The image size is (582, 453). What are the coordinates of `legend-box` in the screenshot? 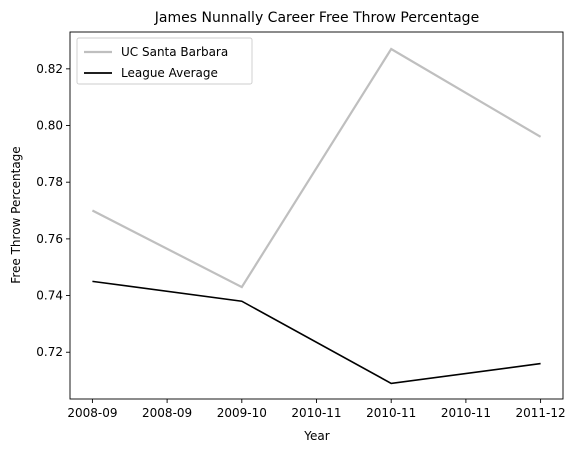 It's located at (164, 61).